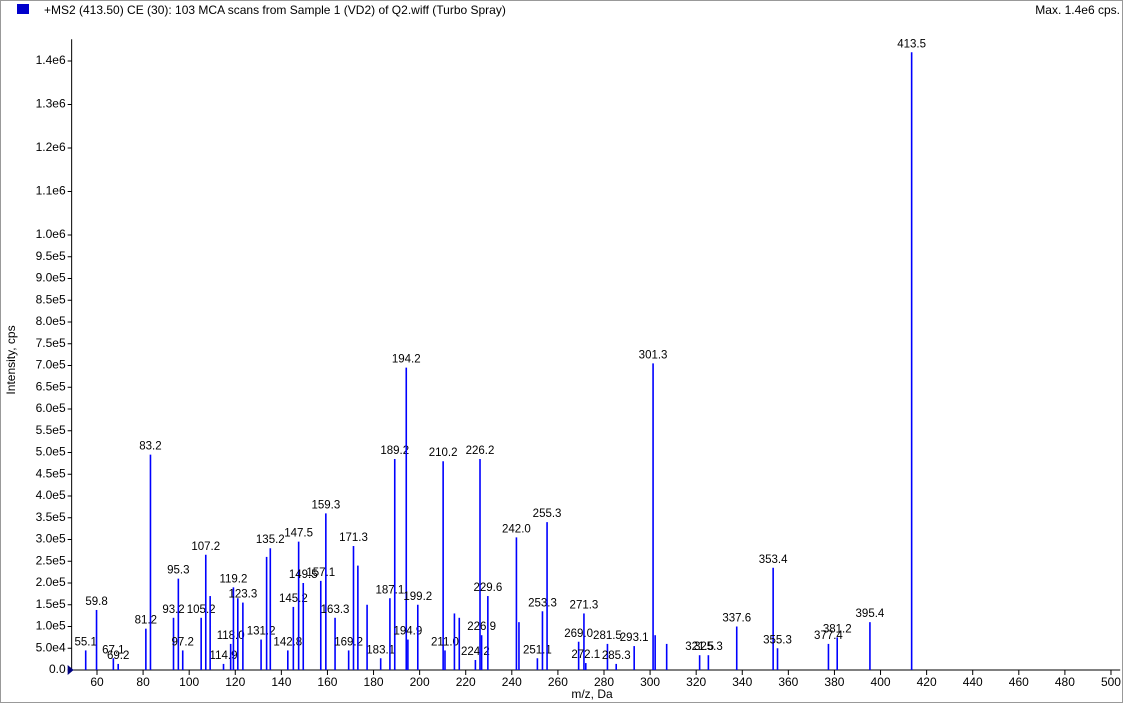 The image size is (1123, 703). What do you see at coordinates (51, 647) in the screenshot?
I see `y-tick-label: 5.0e4` at bounding box center [51, 647].